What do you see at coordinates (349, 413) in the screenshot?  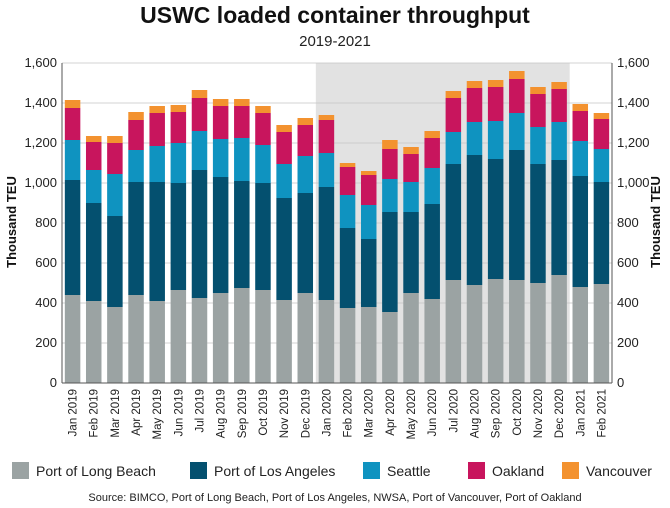 I see `x-tick-label: Feb 2020` at bounding box center [349, 413].